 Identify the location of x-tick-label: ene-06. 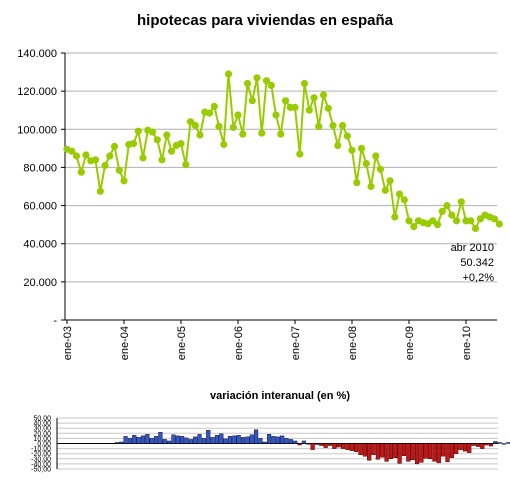
(239, 343).